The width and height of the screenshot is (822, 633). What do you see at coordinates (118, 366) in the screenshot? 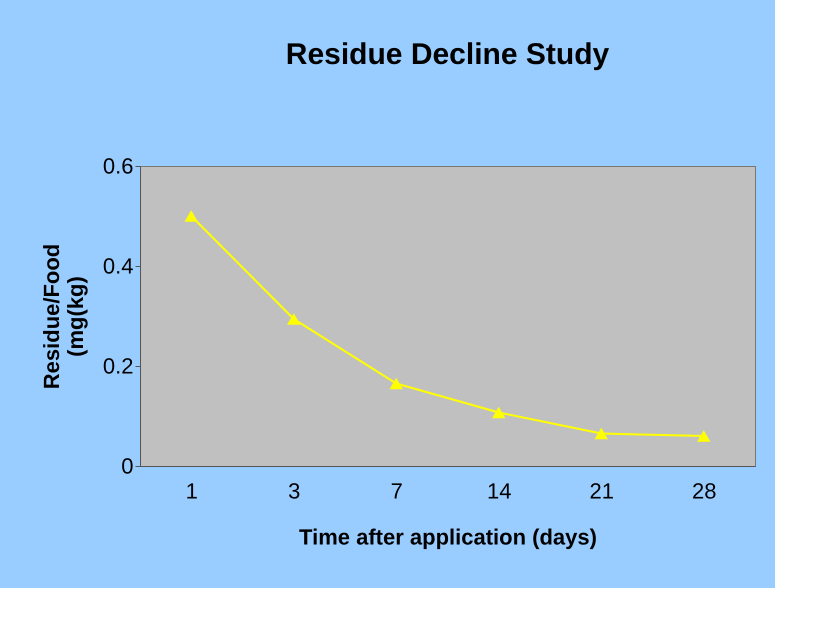
I see `y-tick-label: 0.2` at bounding box center [118, 366].